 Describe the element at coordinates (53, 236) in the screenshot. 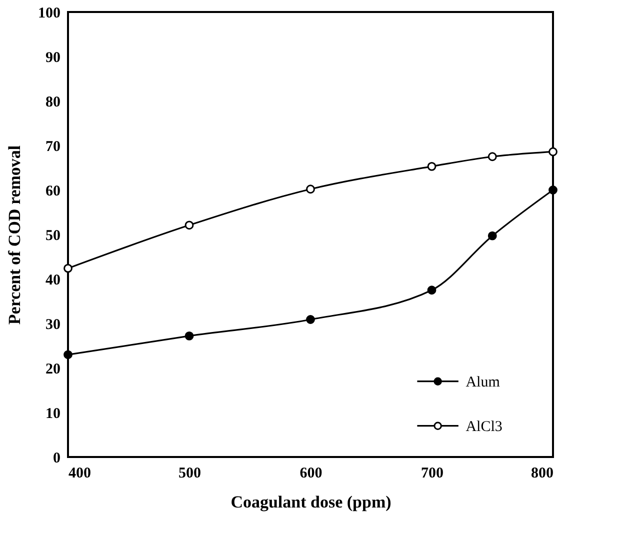

I see `y-tick-label: 50` at that location.